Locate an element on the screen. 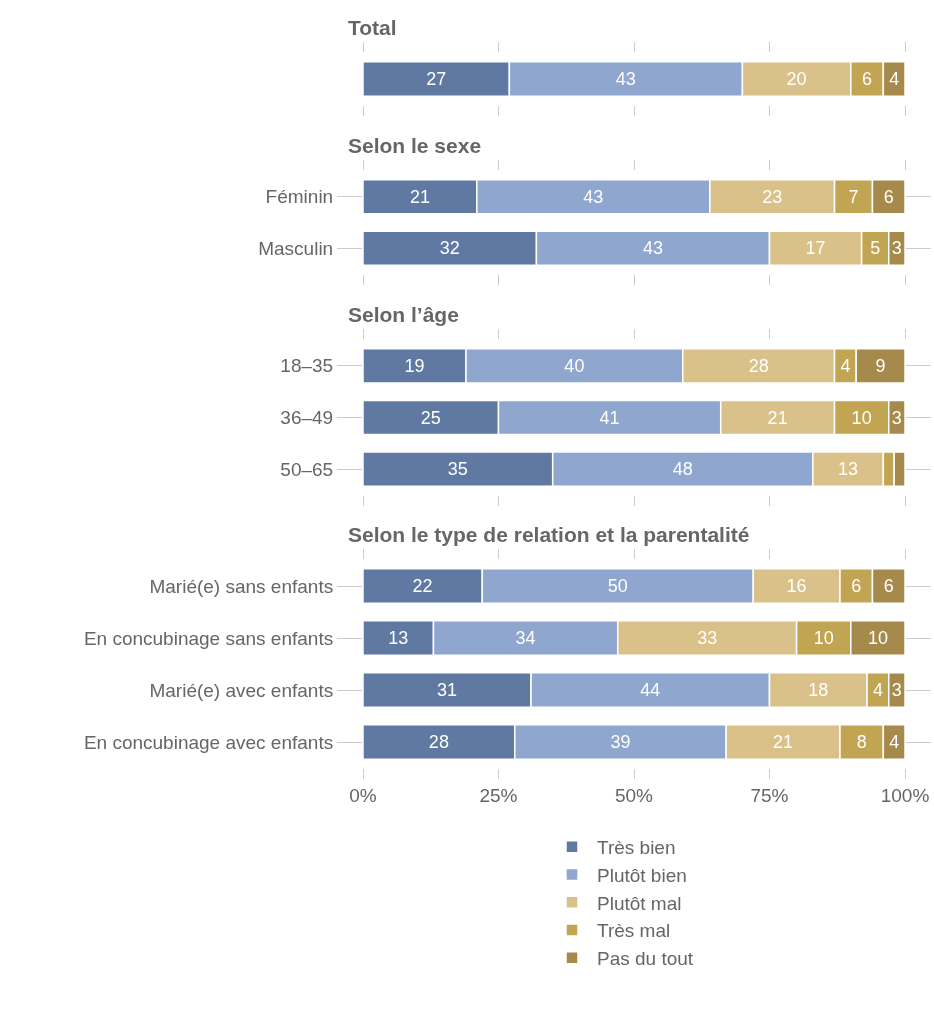  data-label: 33 is located at coordinates (707, 638).